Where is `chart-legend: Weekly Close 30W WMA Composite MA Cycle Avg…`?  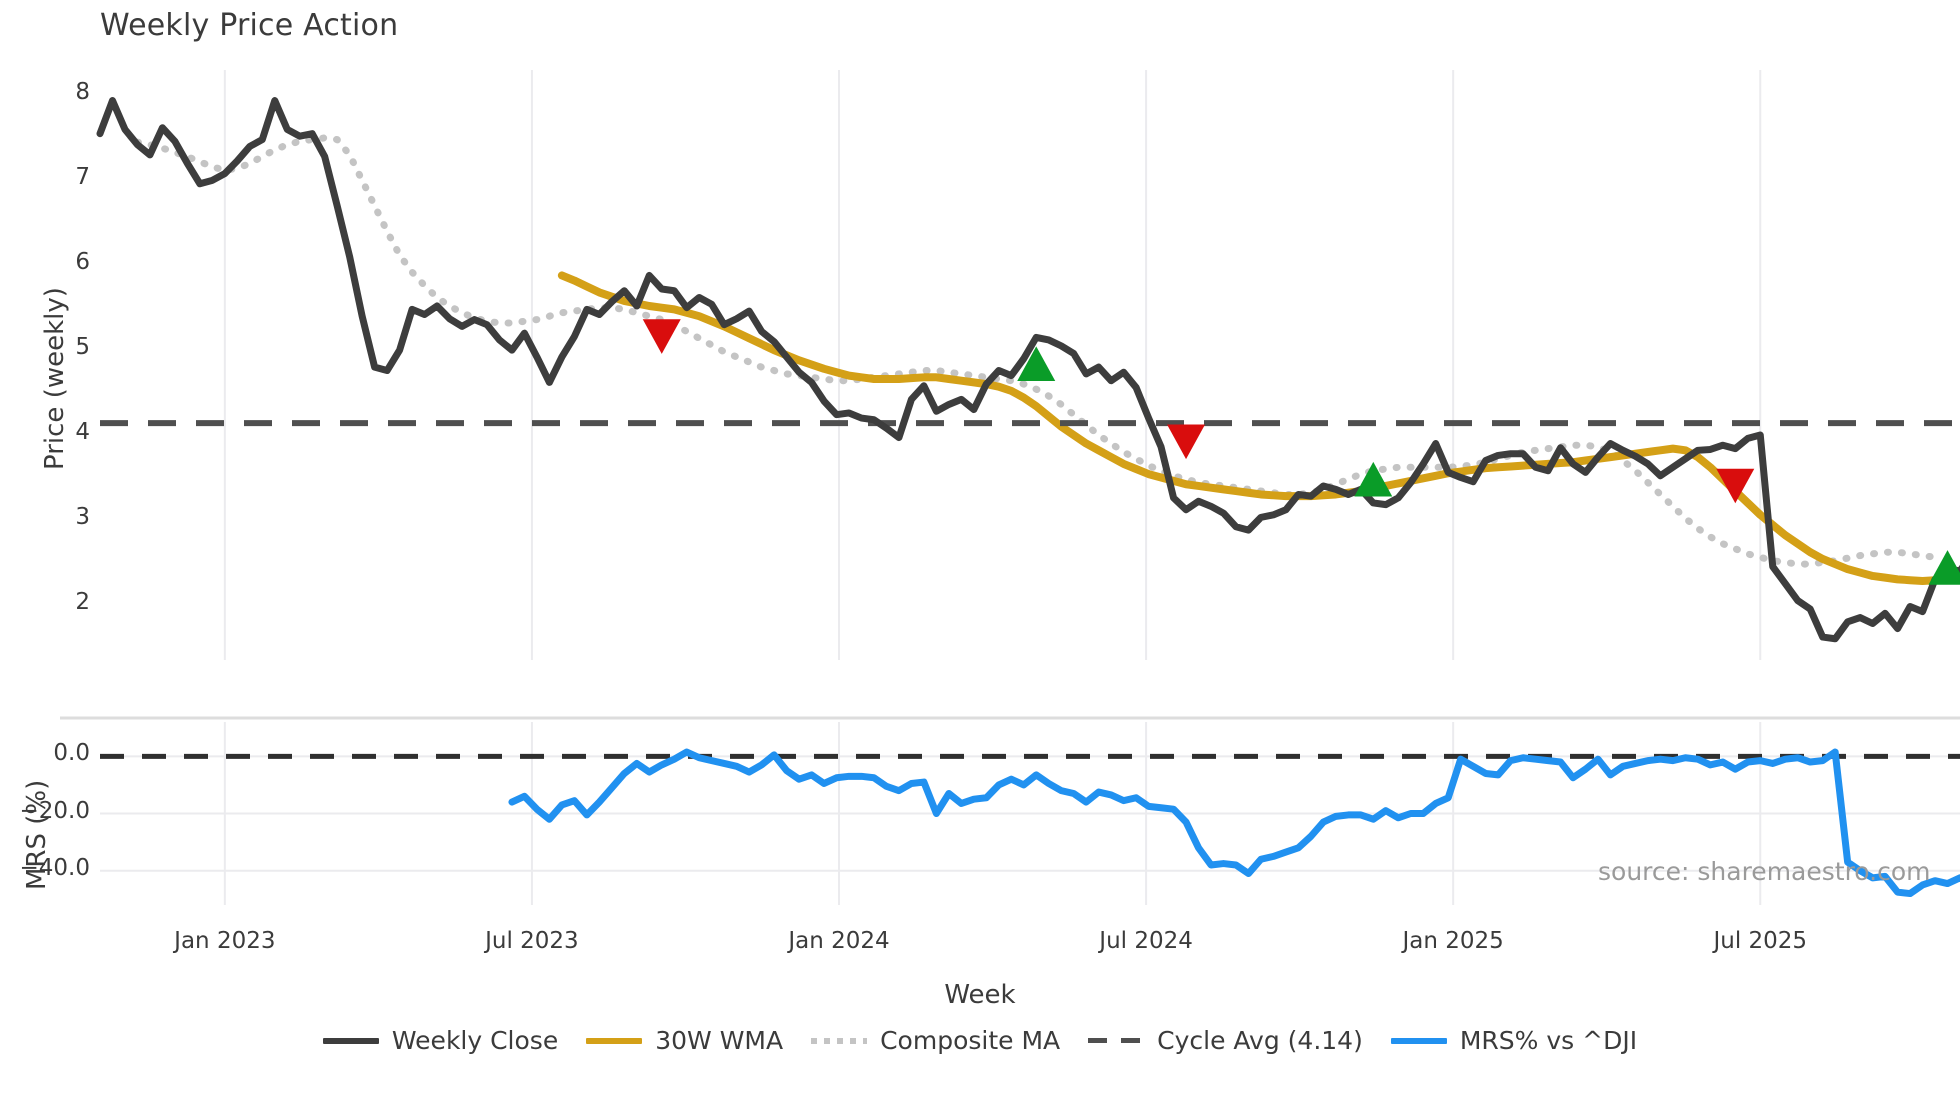 chart-legend: Weekly Close 30W WMA Composite MA Cycle Avg… is located at coordinates (980, 1040).